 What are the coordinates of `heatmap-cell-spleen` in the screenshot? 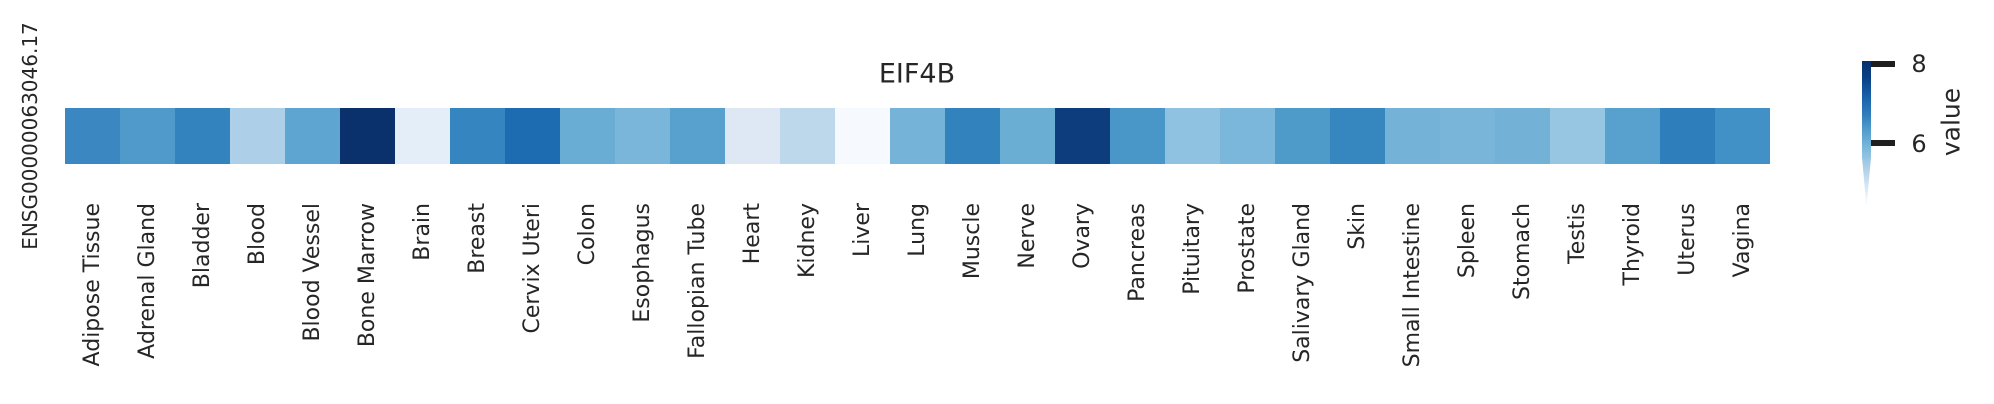 It's located at (1467, 136).